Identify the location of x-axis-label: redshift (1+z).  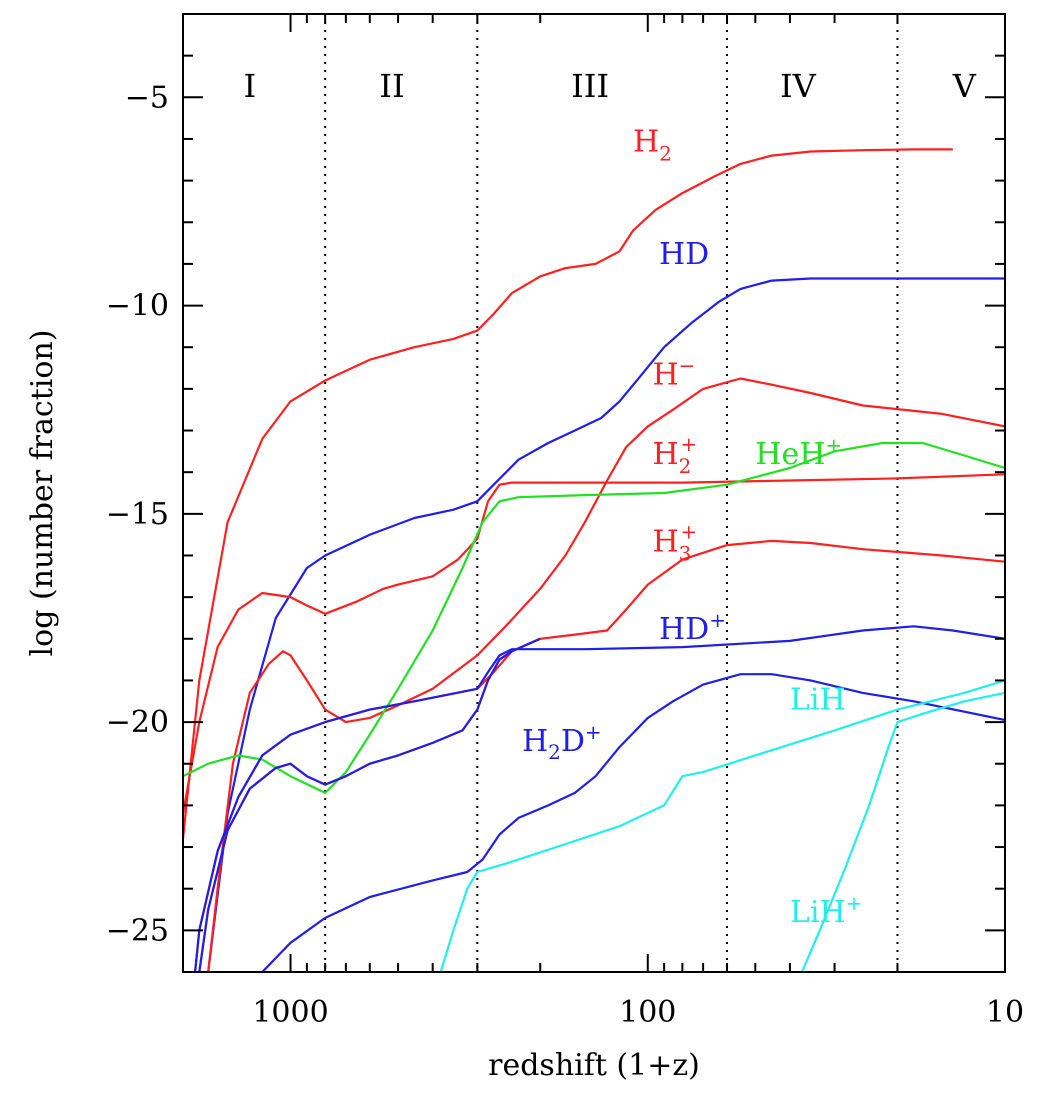
(594, 1065).